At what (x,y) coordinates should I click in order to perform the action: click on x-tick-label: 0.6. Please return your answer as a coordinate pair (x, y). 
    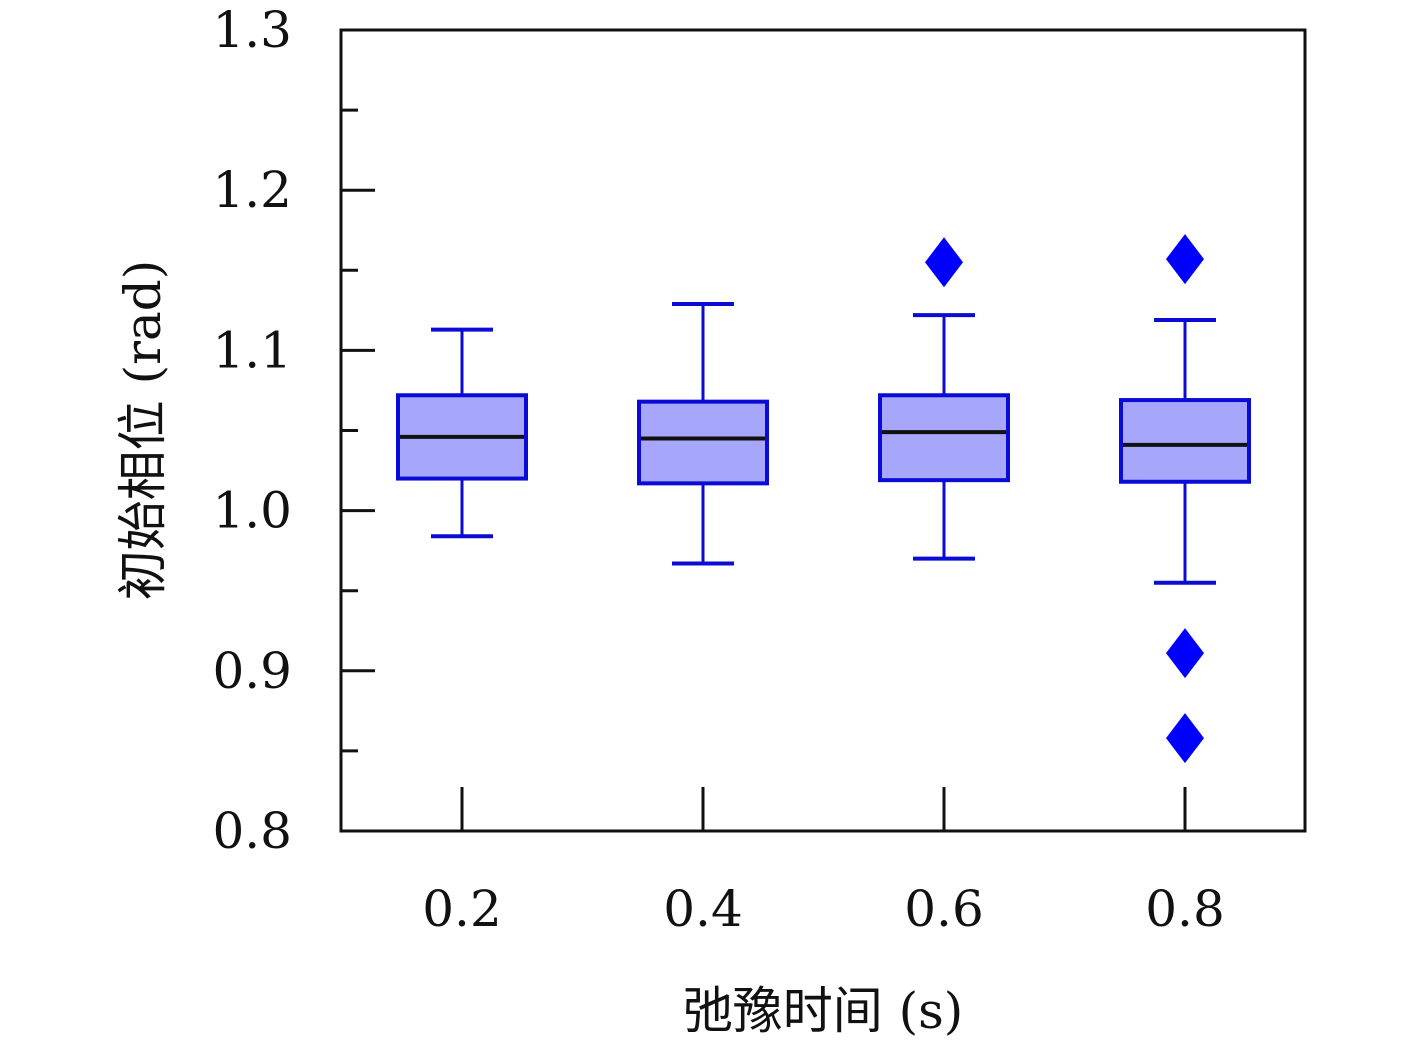
    Looking at the image, I should click on (944, 909).